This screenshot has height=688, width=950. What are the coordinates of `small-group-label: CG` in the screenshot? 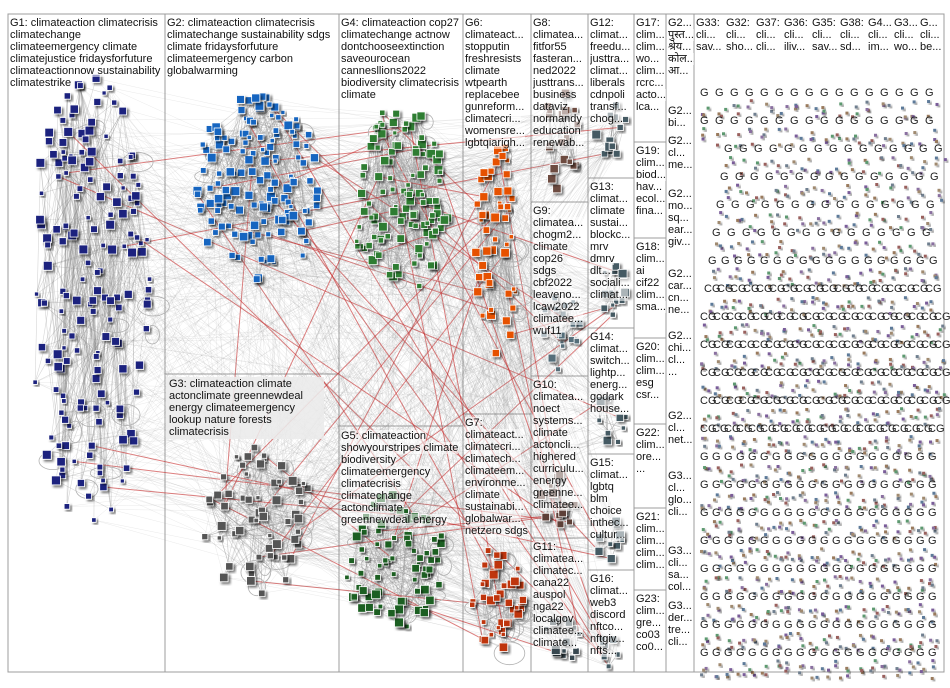 It's located at (942, 317).